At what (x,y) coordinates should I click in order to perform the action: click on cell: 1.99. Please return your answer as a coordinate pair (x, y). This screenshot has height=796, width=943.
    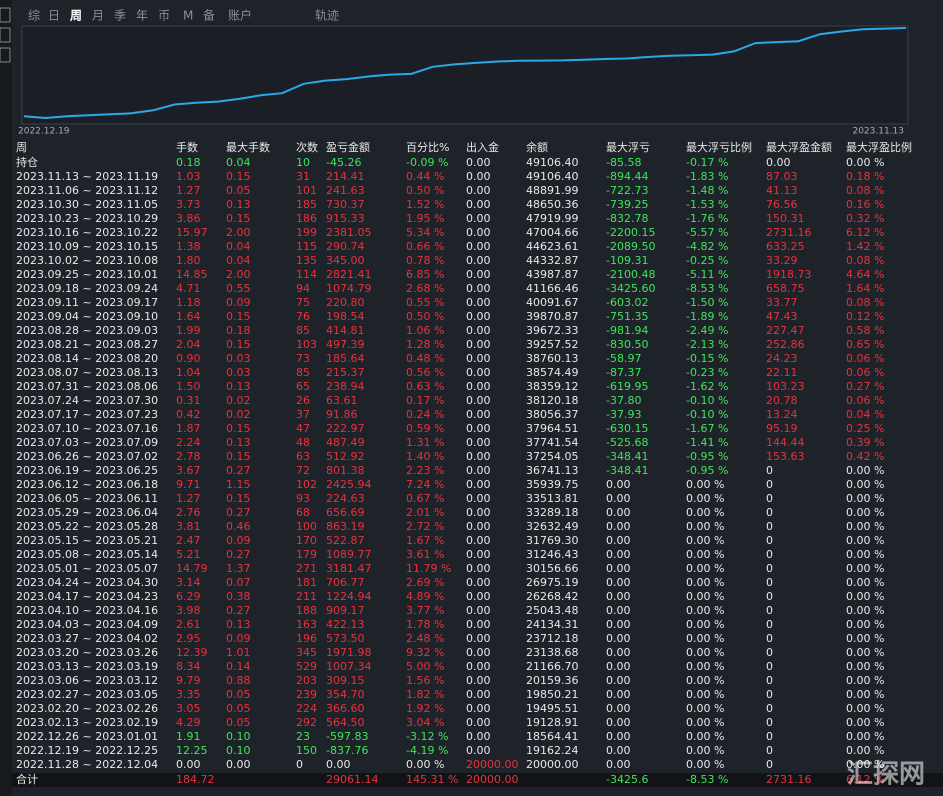
    Looking at the image, I should click on (188, 330).